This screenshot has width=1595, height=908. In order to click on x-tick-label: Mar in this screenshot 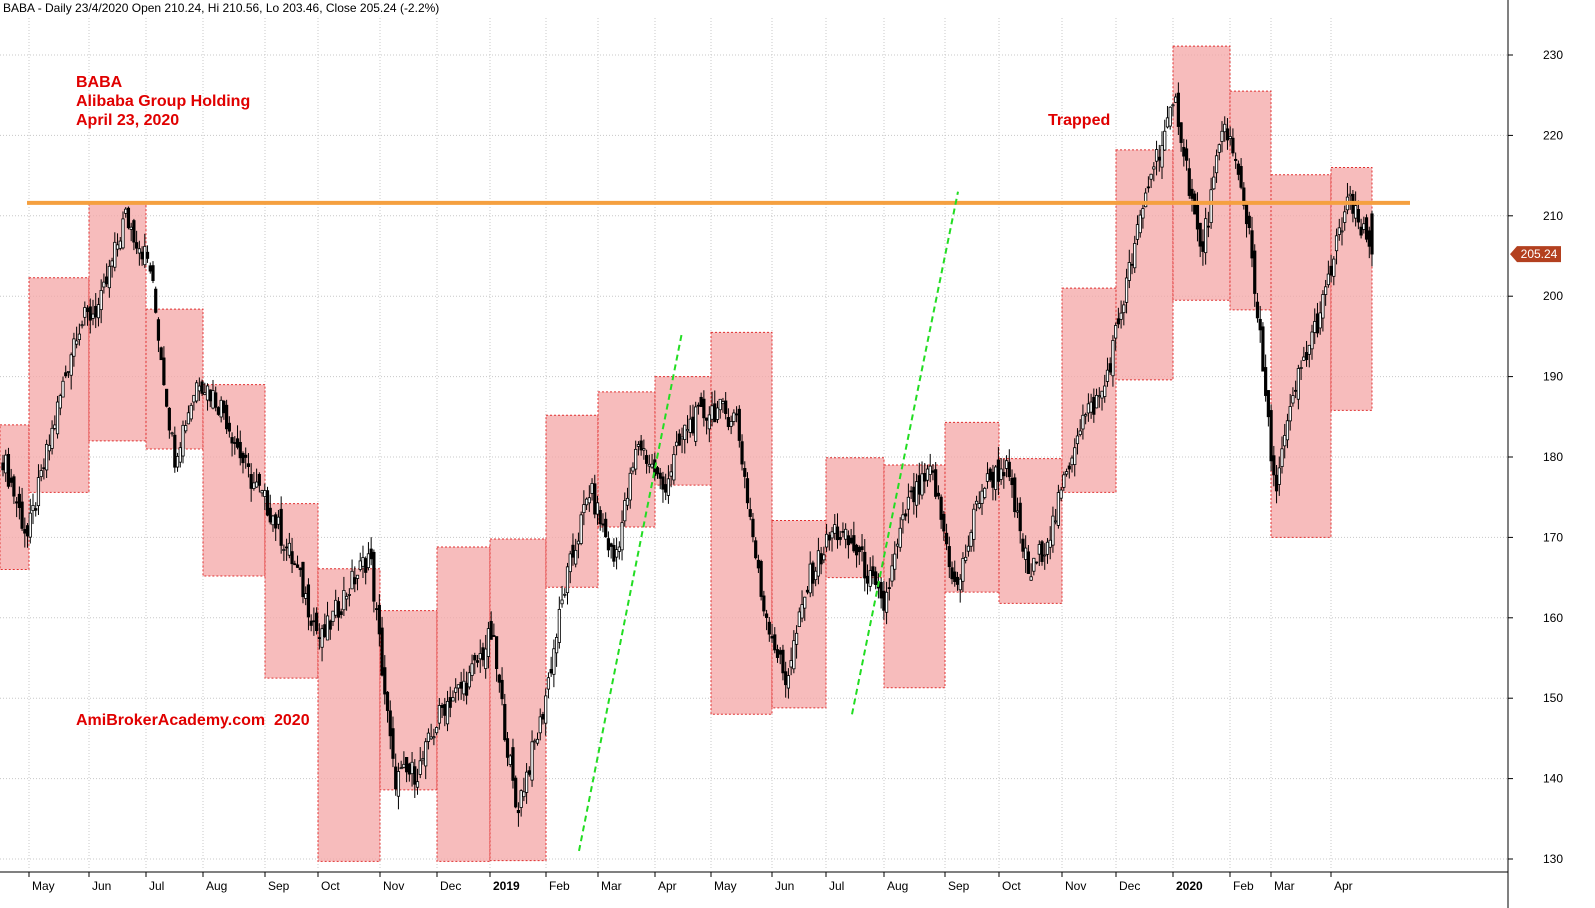, I will do `click(1284, 886)`.